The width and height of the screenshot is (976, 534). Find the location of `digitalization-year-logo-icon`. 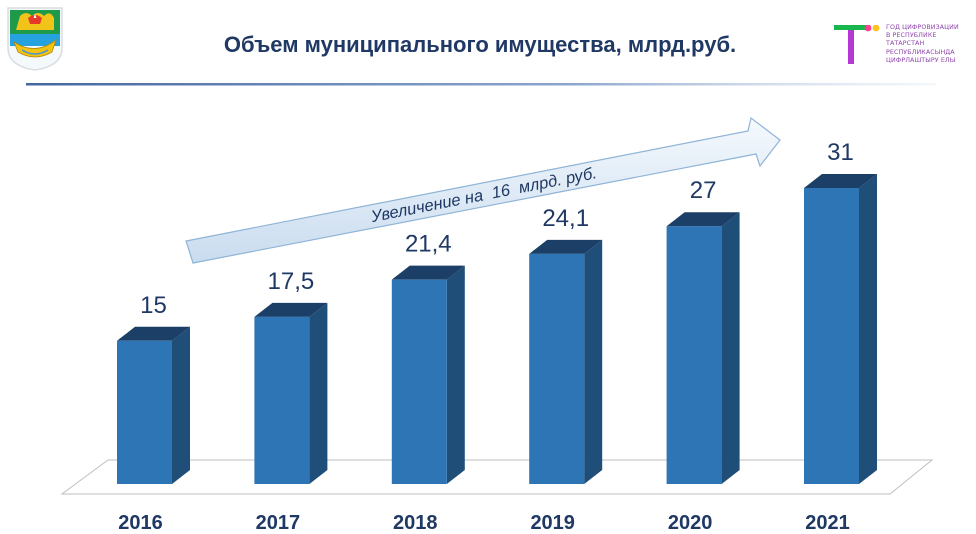

digitalization-year-logo-icon is located at coordinates (857, 44).